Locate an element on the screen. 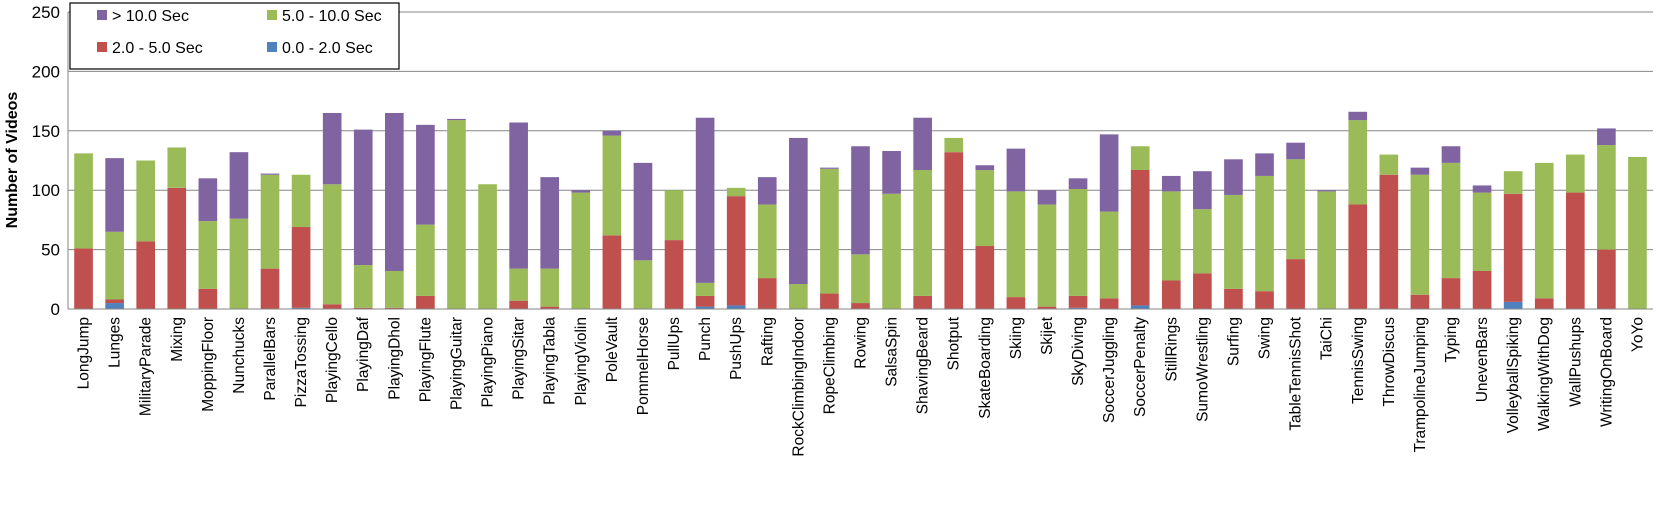 This screenshot has width=1656, height=520. x-category-label: Mixing is located at coordinates (177, 339).